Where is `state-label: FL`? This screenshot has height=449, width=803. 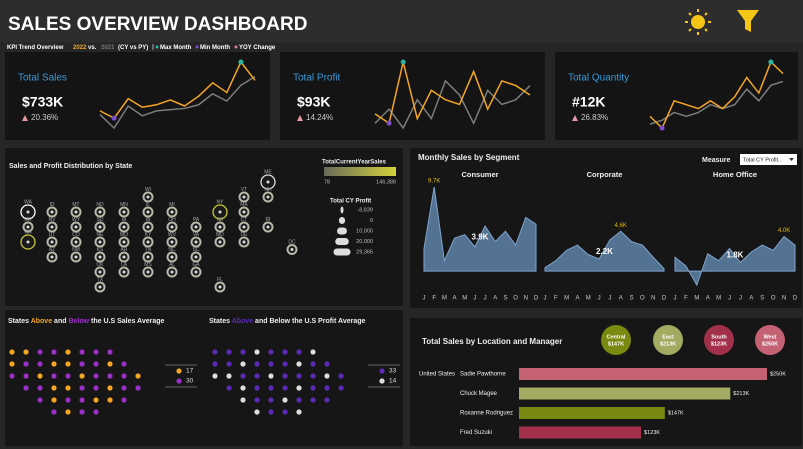 state-label: FL is located at coordinates (220, 280).